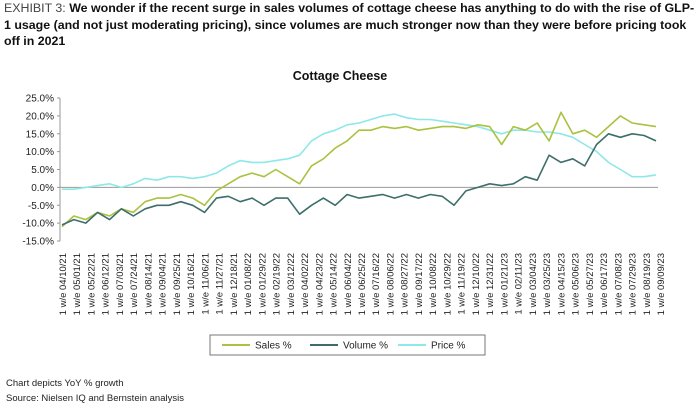 The width and height of the screenshot is (700, 415). I want to click on x-tick-label: 1 w/e 08/14/21, so click(148, 284).